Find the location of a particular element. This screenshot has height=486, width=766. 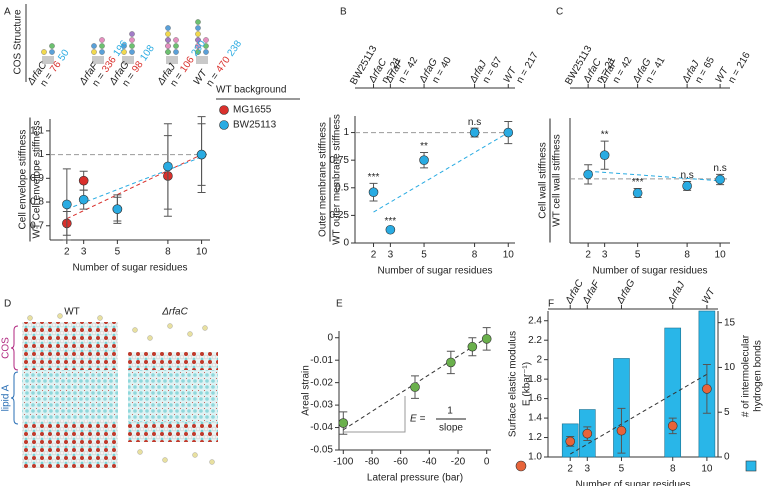

n-prefix: n = is located at coordinates (522, 76).